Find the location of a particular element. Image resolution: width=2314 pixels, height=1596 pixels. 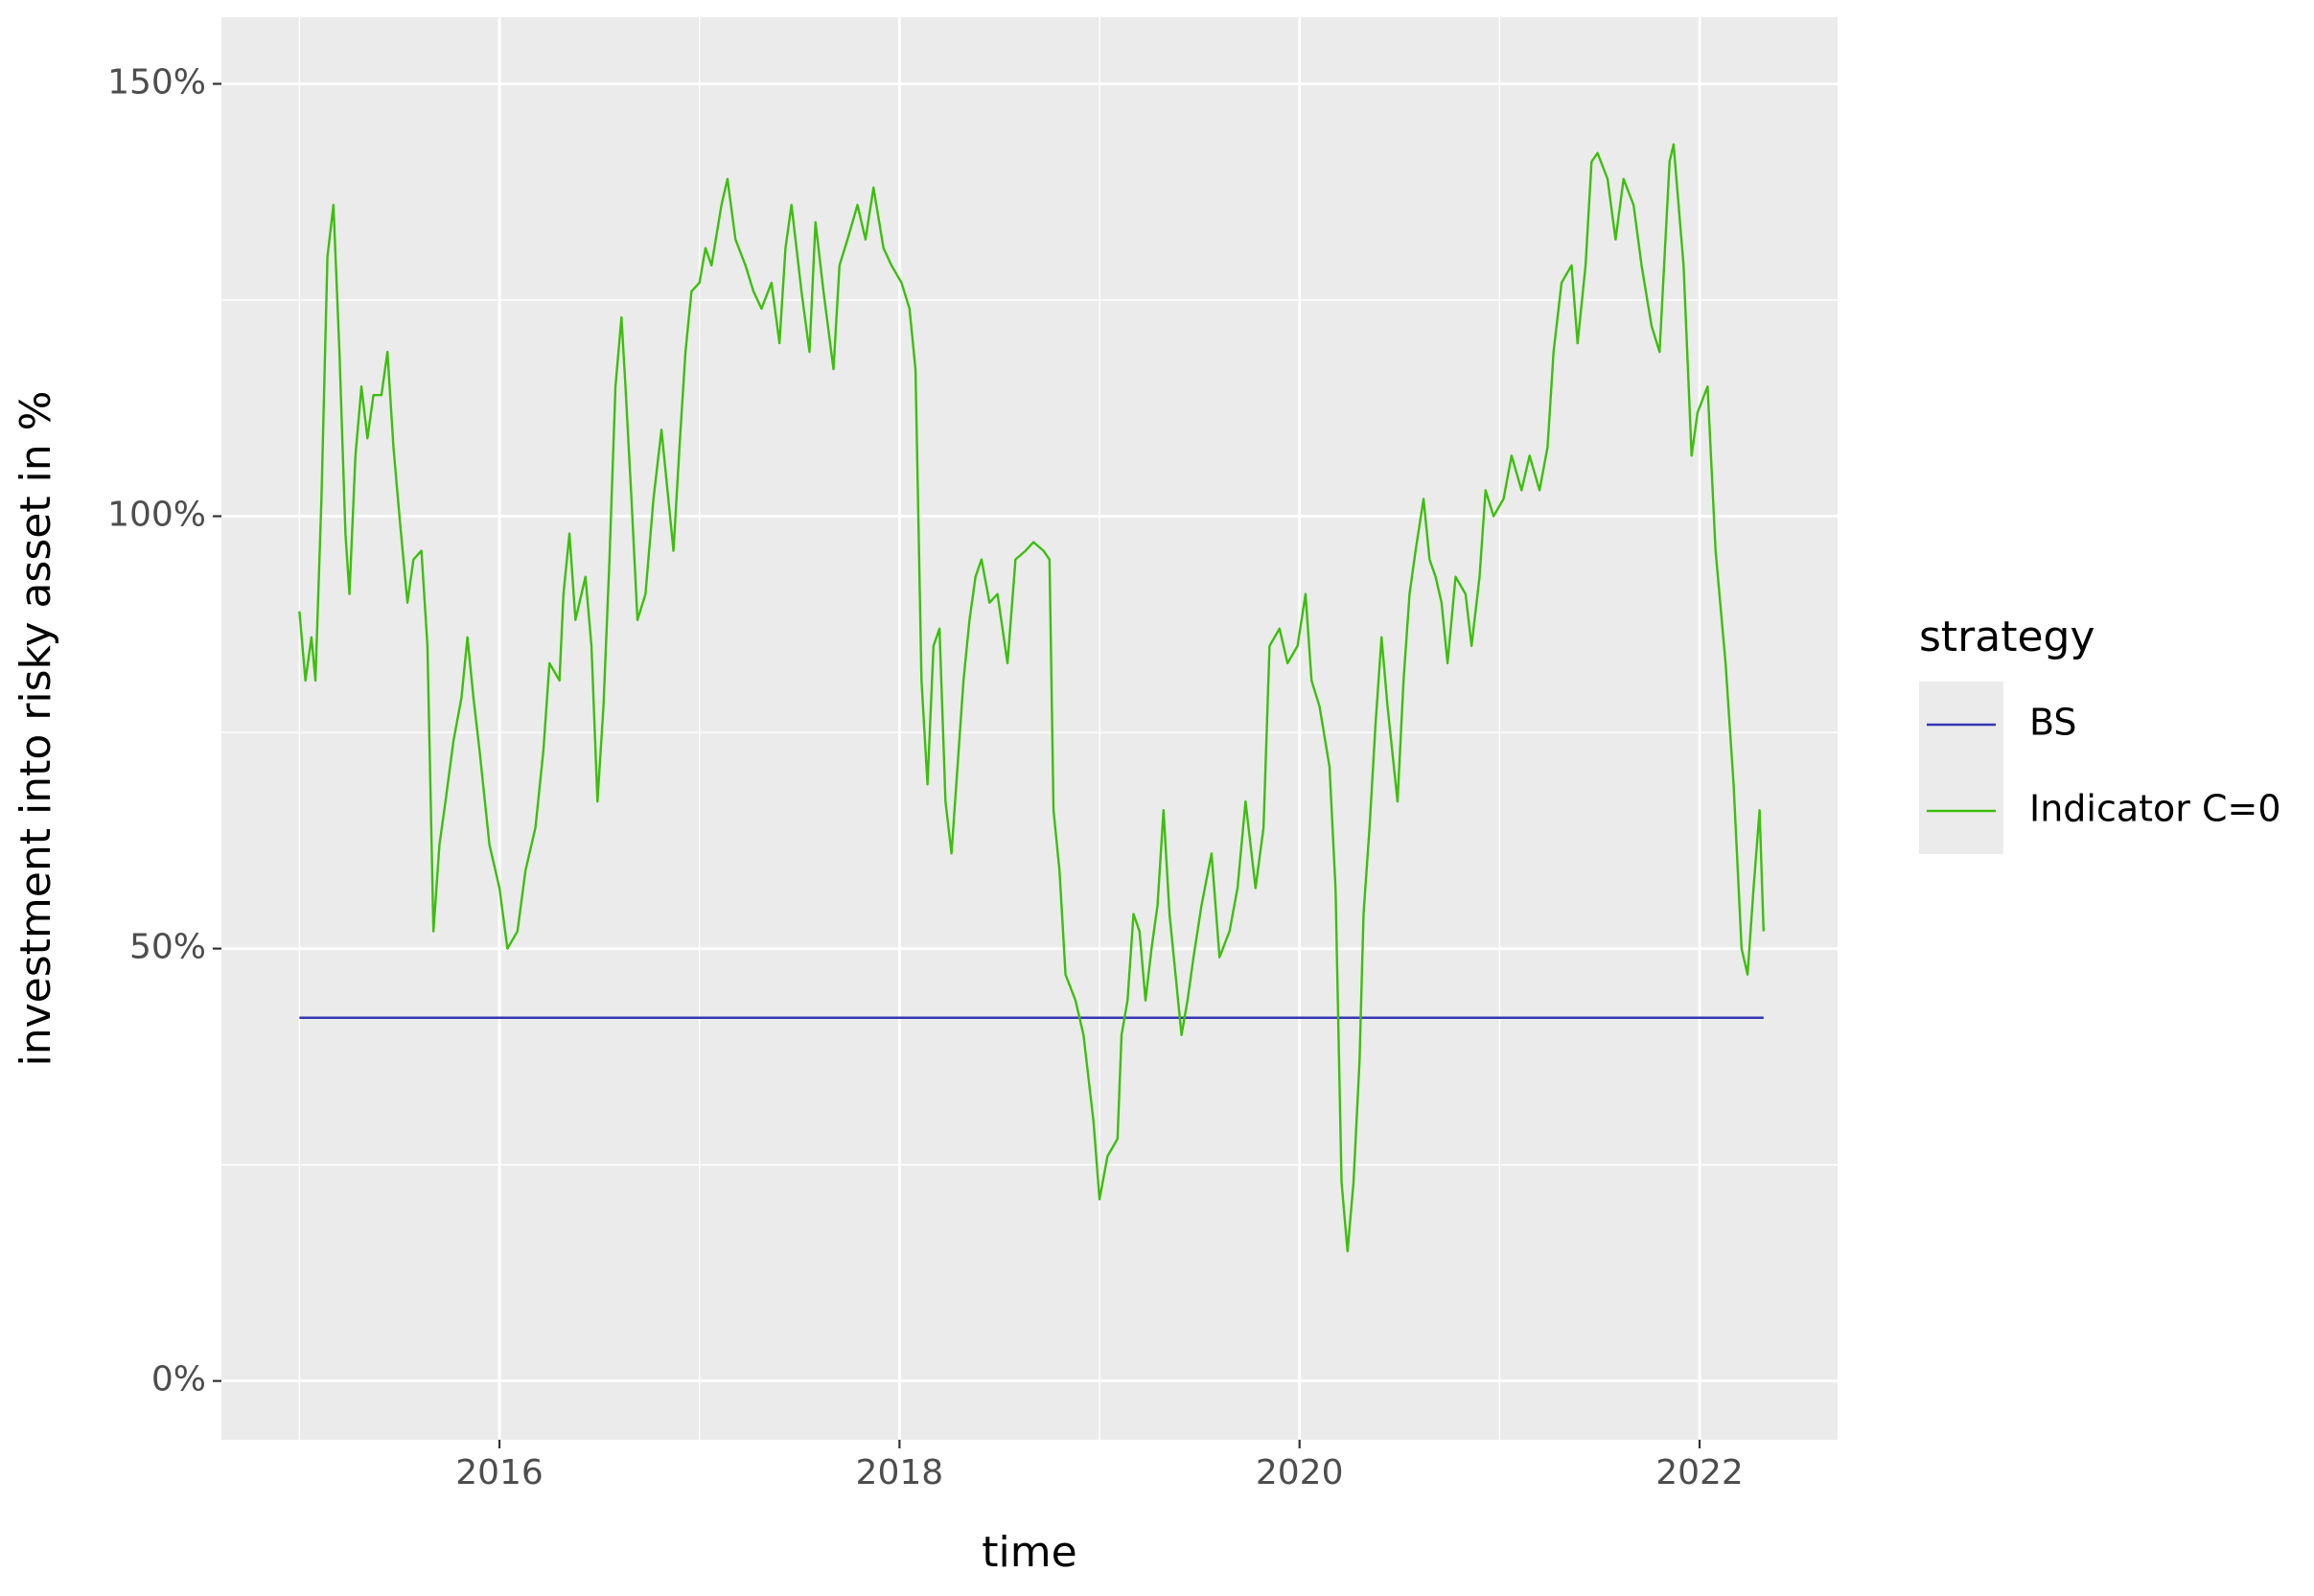

x-axis-title: time is located at coordinates (1029, 1552).